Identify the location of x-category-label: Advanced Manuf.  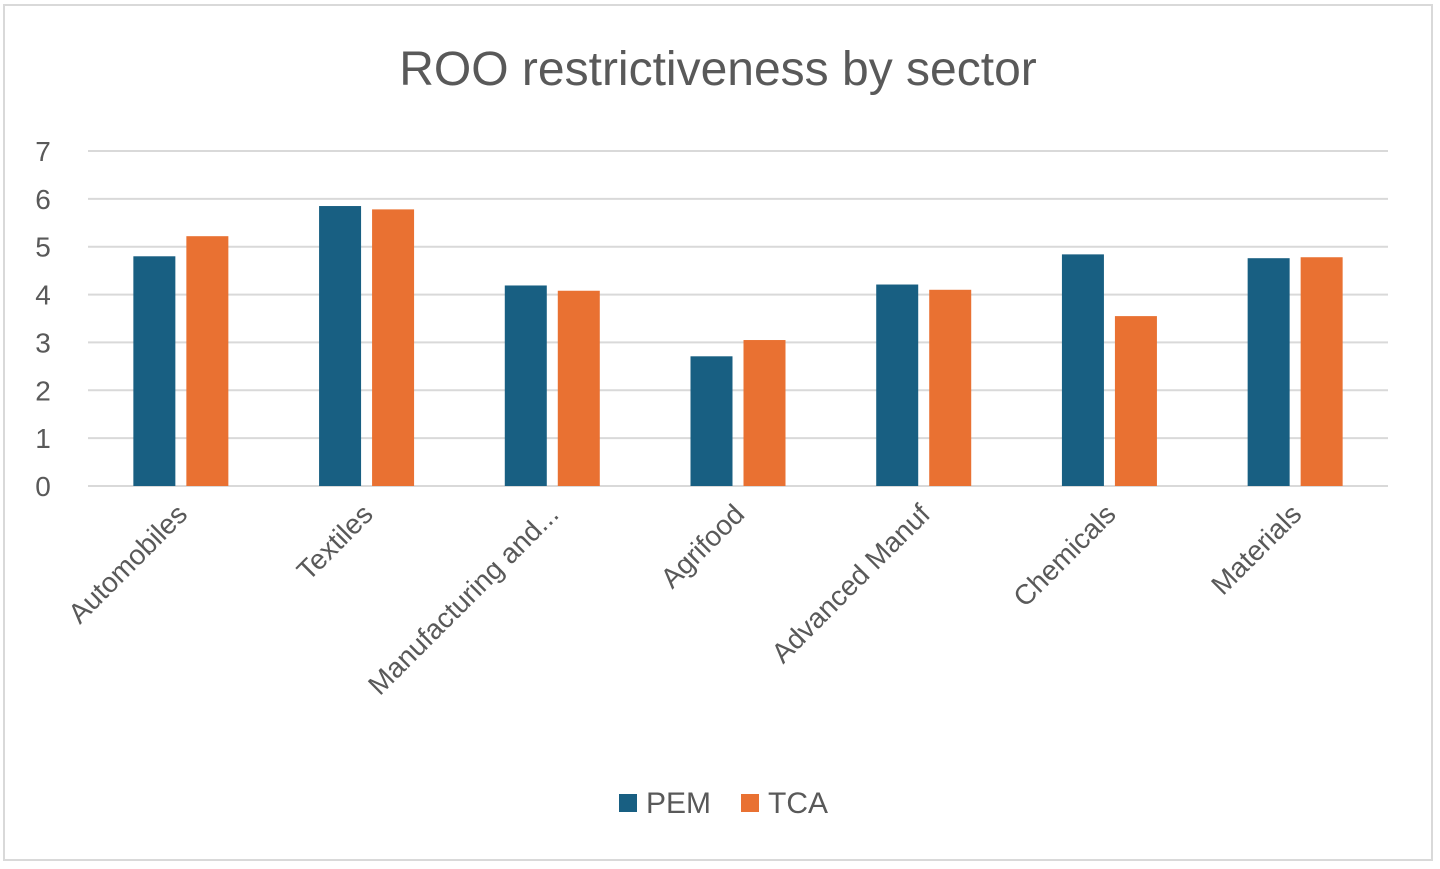
(850, 583).